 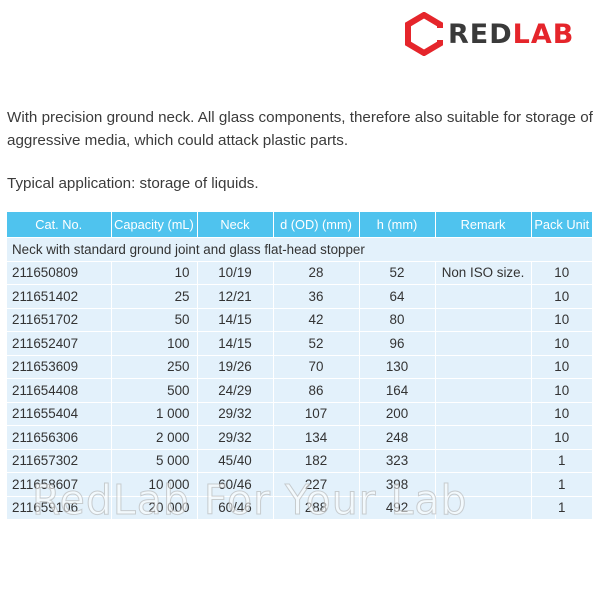 What do you see at coordinates (235, 296) in the screenshot?
I see `neck-cell: 12/21` at bounding box center [235, 296].